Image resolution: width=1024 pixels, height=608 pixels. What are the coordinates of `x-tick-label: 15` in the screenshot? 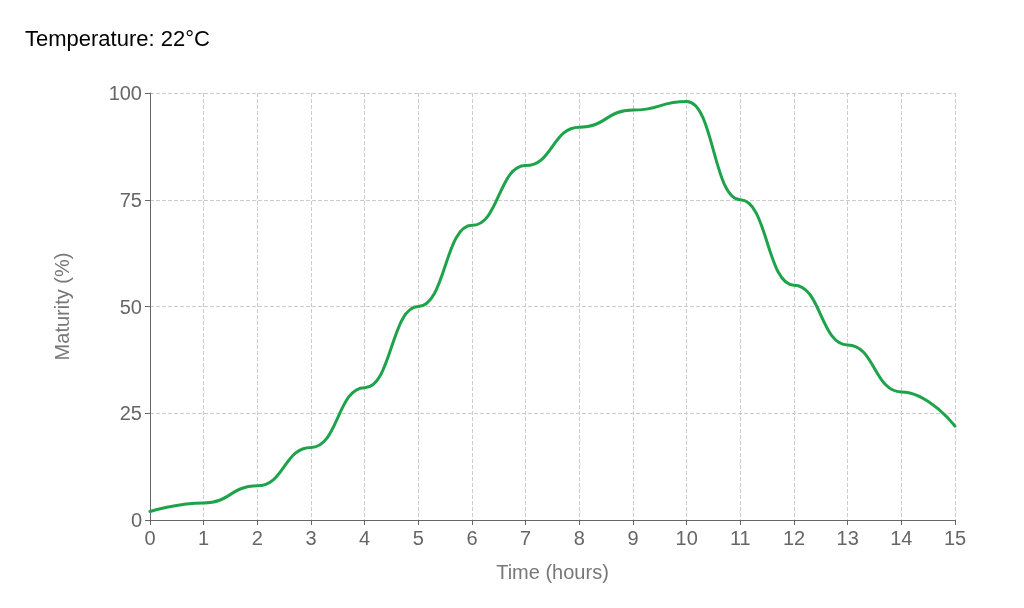 It's located at (955, 538).